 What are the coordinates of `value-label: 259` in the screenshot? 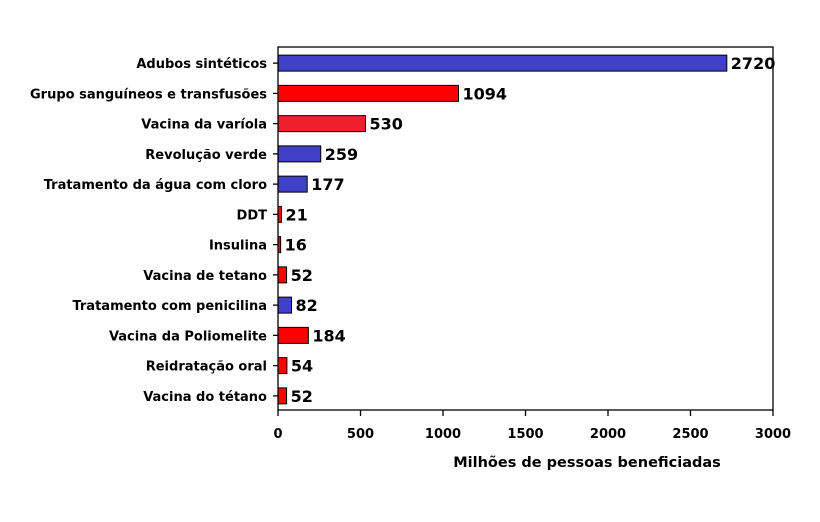 It's located at (341, 154).